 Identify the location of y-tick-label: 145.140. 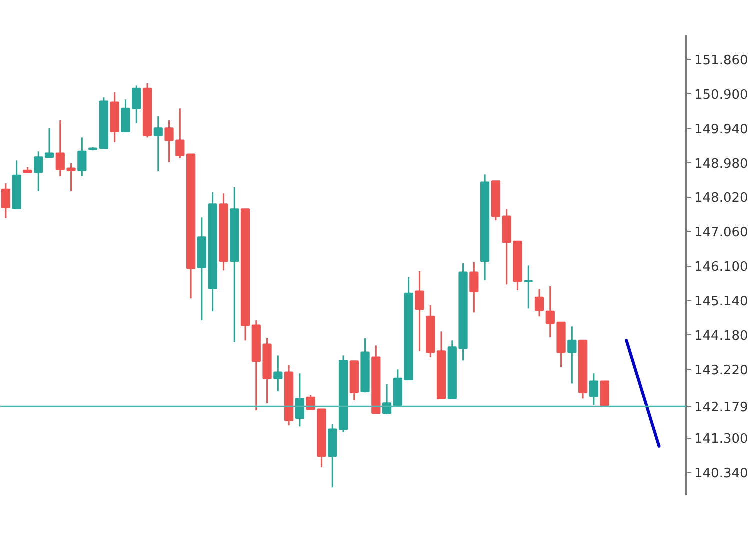
(721, 302).